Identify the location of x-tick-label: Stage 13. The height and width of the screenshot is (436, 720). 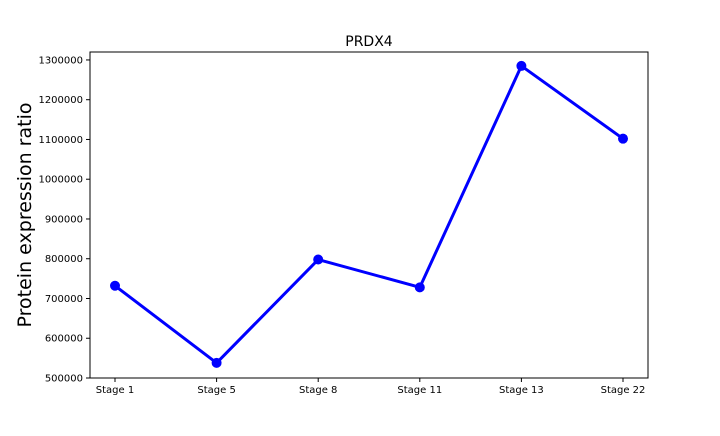
(521, 390).